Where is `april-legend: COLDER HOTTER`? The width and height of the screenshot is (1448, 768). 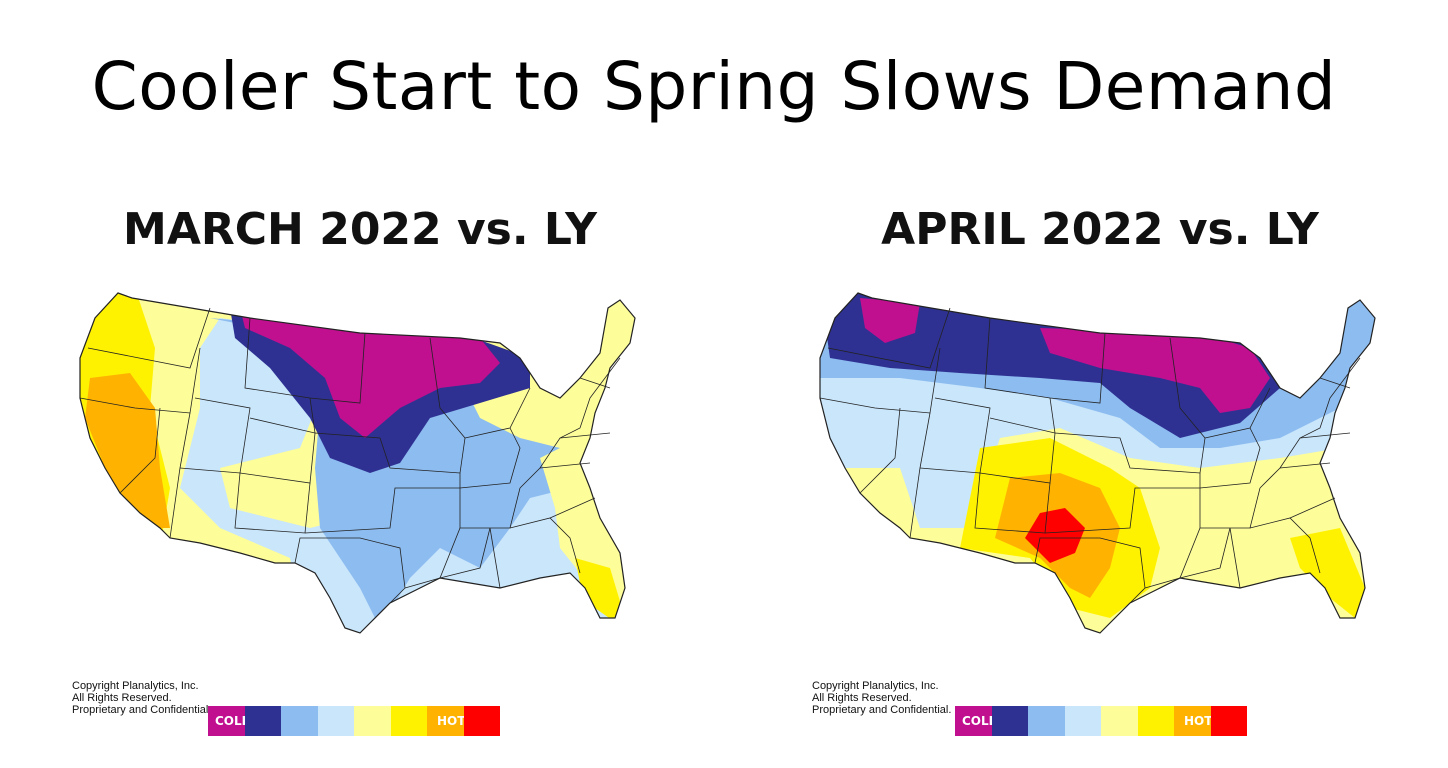 april-legend: COLDER HOTTER is located at coordinates (1101, 721).